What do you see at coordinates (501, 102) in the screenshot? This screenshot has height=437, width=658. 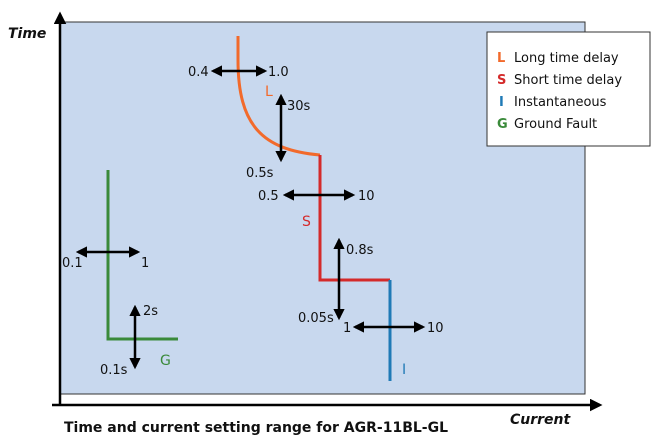 I see `legend-key-instantaneous: I` at bounding box center [501, 102].